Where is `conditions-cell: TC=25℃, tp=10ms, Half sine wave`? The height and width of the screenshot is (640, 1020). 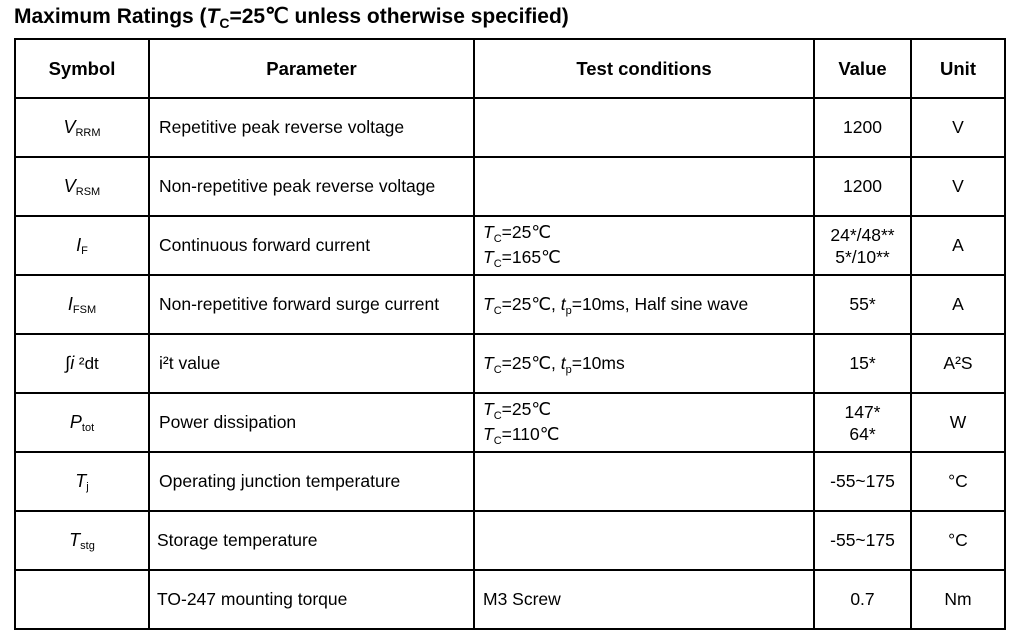 conditions-cell: TC=25℃, tp=10ms, Half sine wave is located at coordinates (644, 304).